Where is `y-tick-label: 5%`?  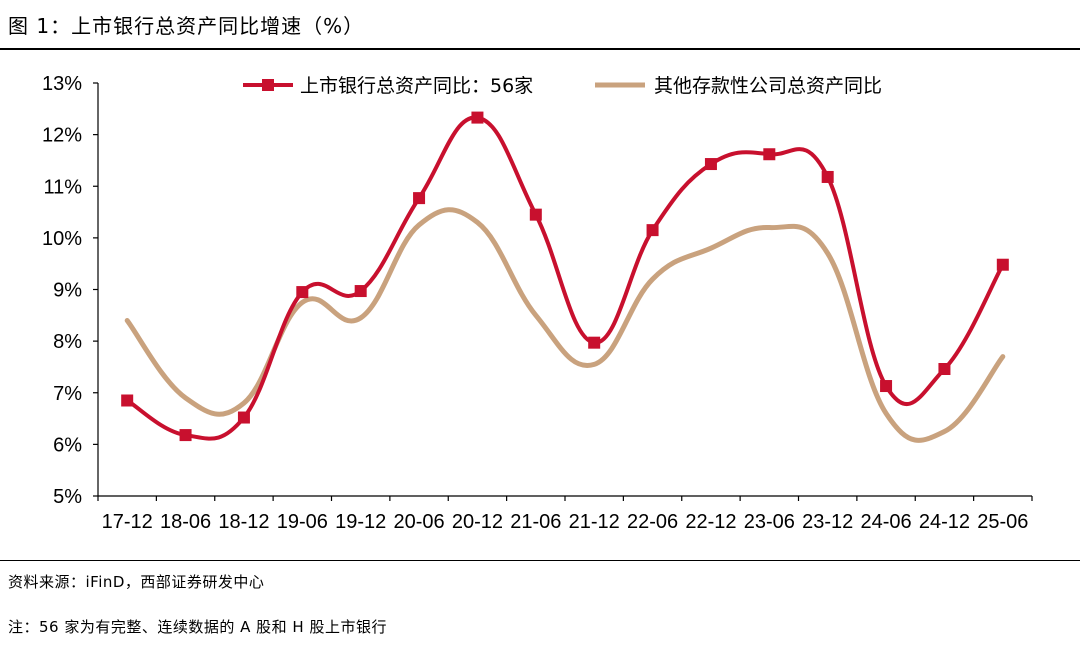 y-tick-label: 5% is located at coordinates (67, 497).